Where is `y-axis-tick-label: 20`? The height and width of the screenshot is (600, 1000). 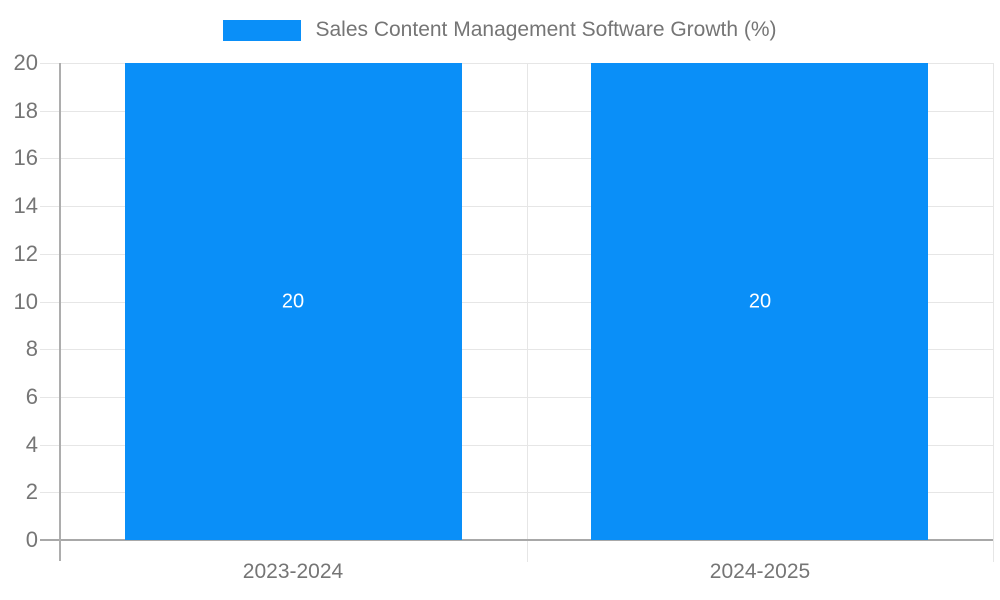
y-axis-tick-label: 20 is located at coordinates (25, 62).